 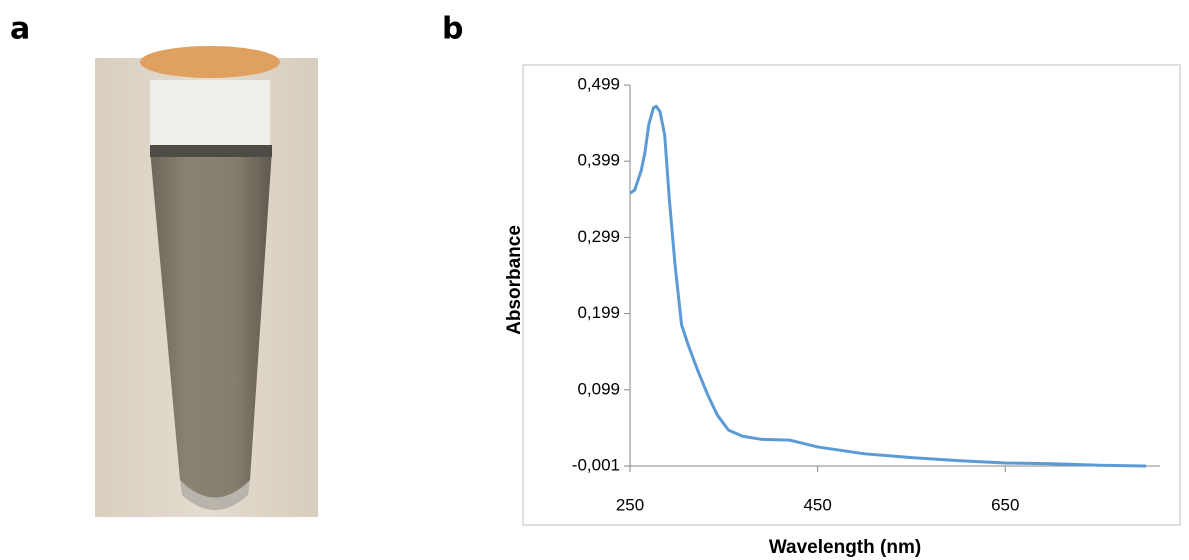 I want to click on y-tick-label: 0,099, so click(x=598, y=388).